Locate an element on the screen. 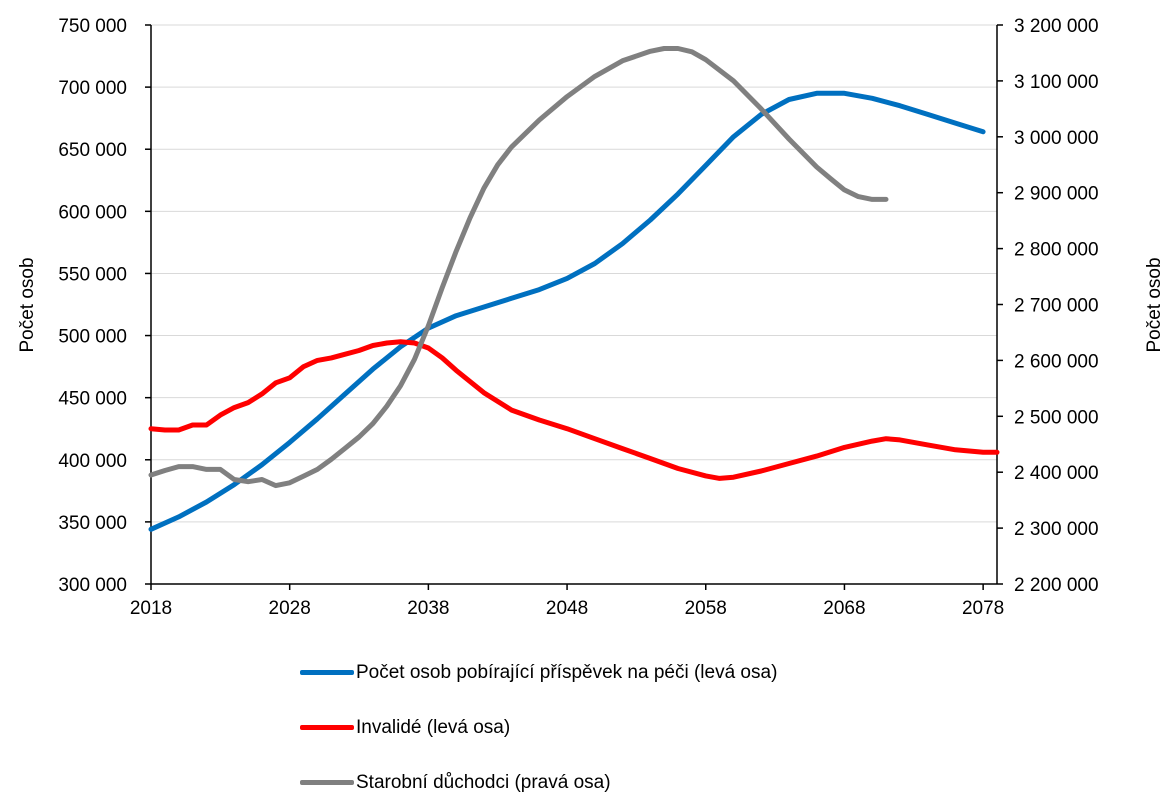  right-tick-label: 3 200 000 is located at coordinates (1056, 26).